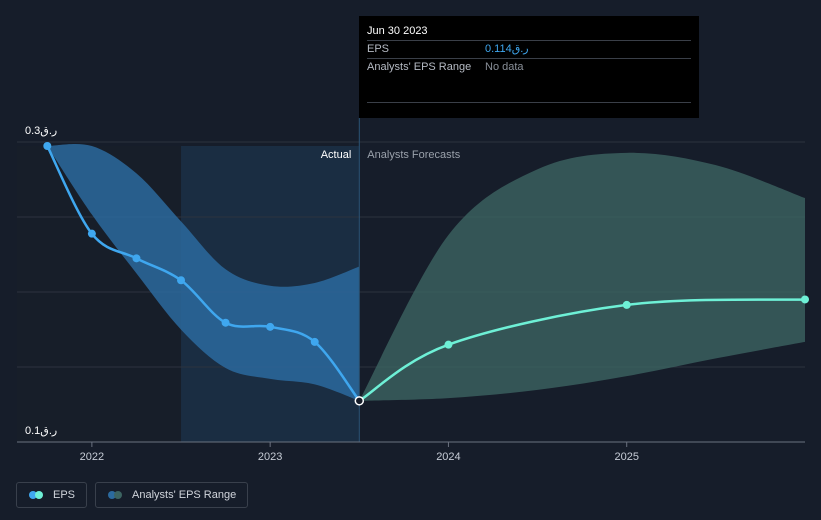  I want to click on eps-line-forecast, so click(582, 350).